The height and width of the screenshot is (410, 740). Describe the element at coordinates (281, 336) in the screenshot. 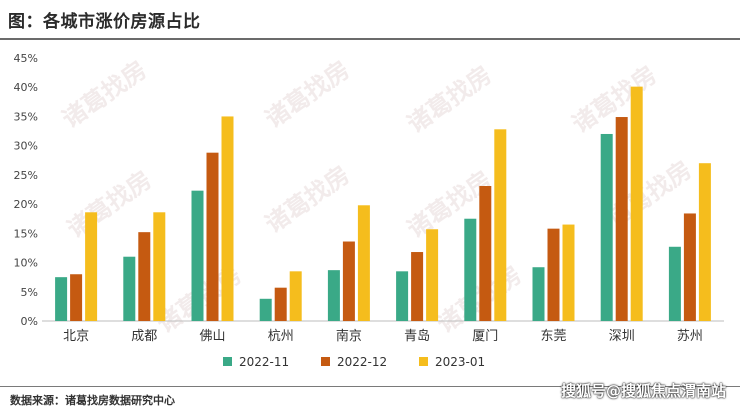

I see `x-tick-label: 杭州` at that location.